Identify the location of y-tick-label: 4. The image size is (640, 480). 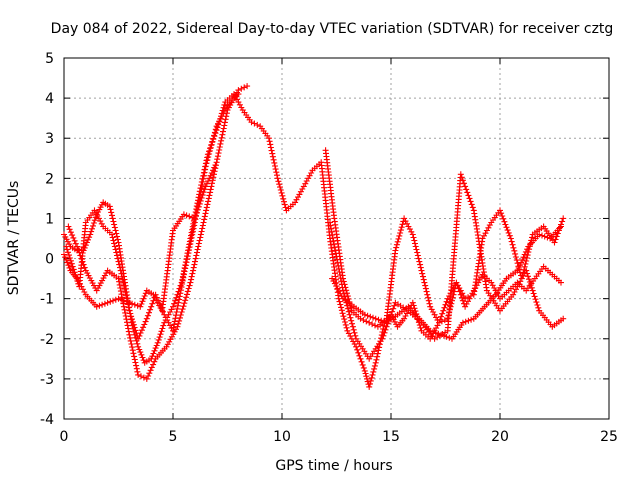
(49, 99).